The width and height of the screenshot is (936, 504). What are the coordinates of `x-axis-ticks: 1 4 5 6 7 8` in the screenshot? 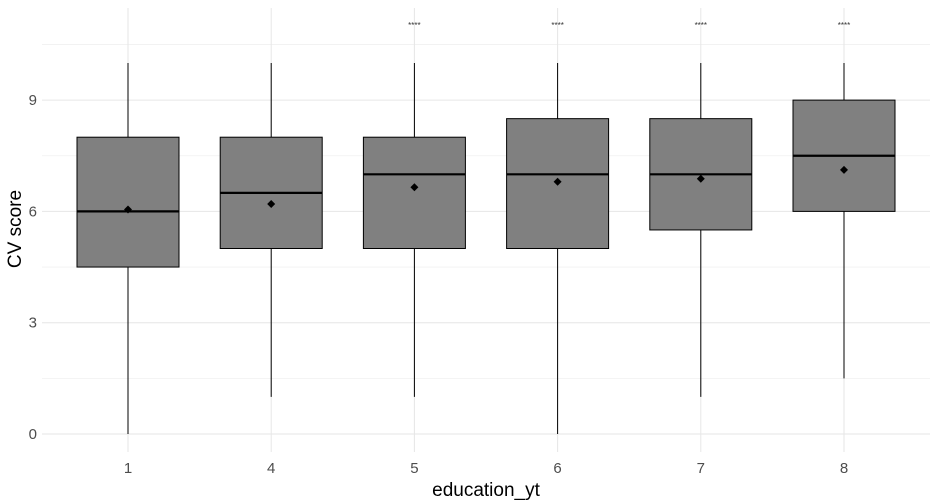 It's located at (486, 468).